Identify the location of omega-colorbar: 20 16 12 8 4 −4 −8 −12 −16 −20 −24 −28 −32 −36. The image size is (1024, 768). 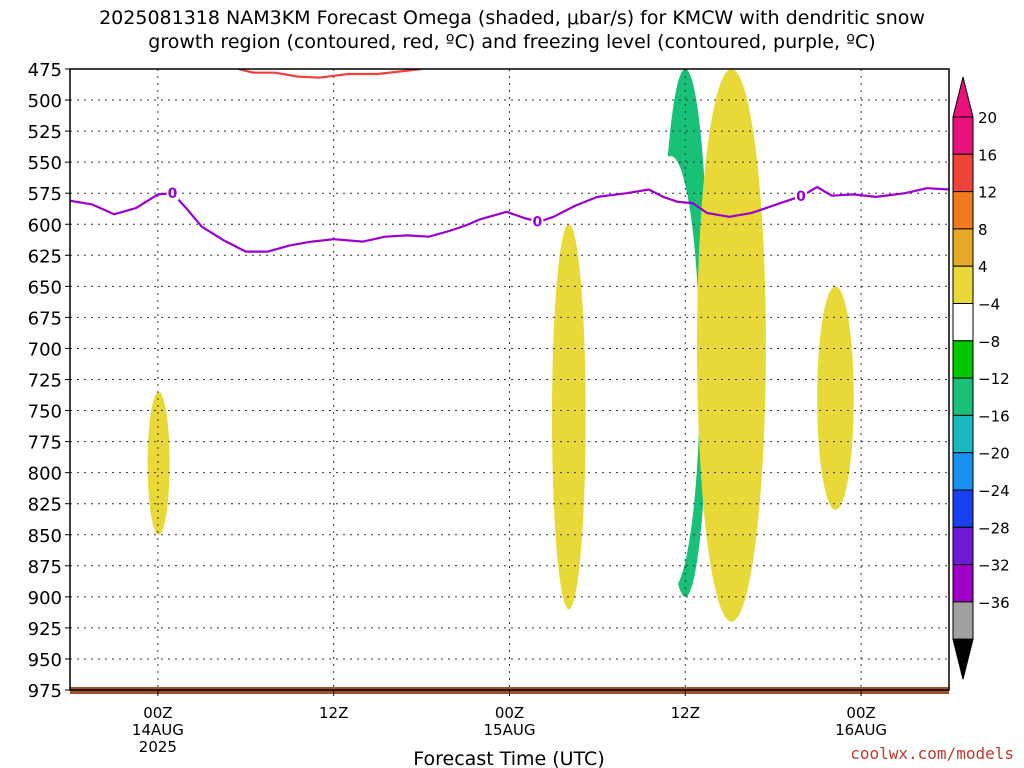
(981, 378).